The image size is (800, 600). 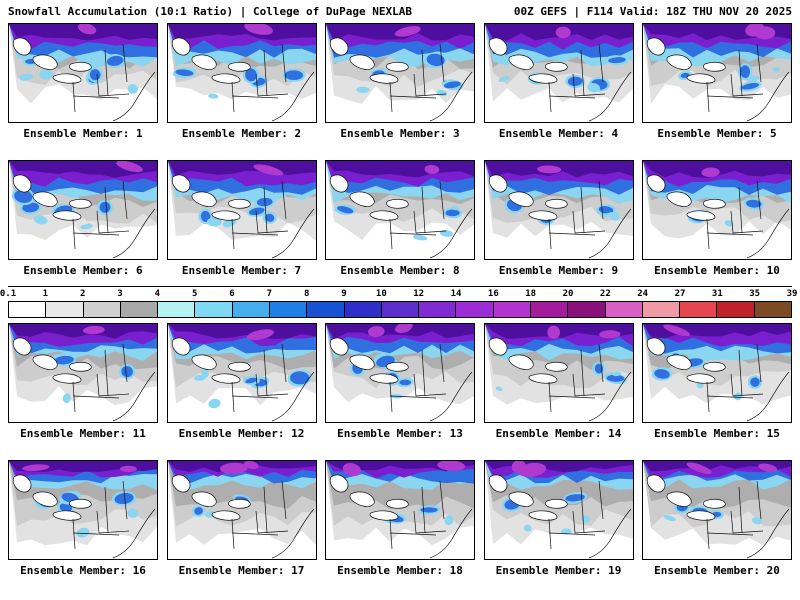 I want to click on ensemble-member-label: Ensemble Member: 16, so click(x=83, y=570).